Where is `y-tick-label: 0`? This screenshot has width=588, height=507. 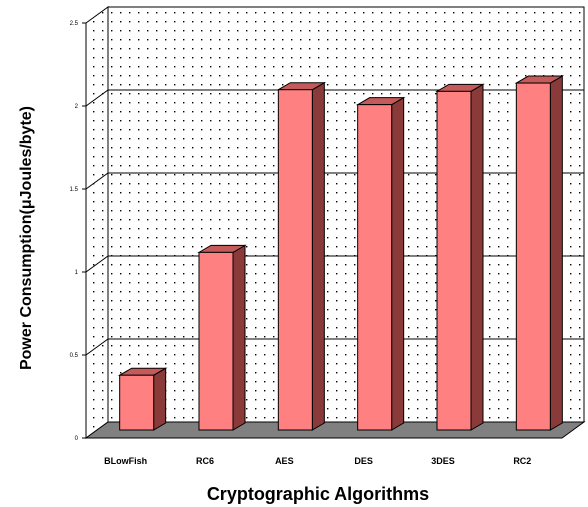 y-tick-label: 0 is located at coordinates (77, 439).